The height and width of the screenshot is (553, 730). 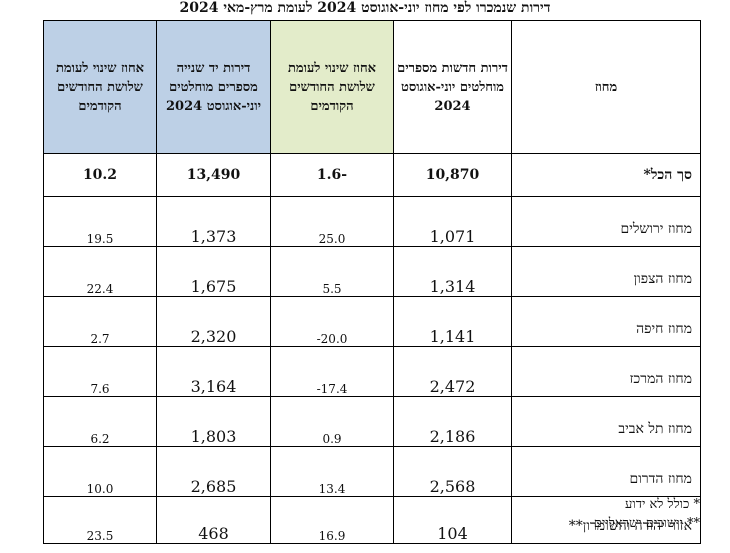 What do you see at coordinates (606, 471) in the screenshot?
I see `district-name: מחוז הדרום` at bounding box center [606, 471].